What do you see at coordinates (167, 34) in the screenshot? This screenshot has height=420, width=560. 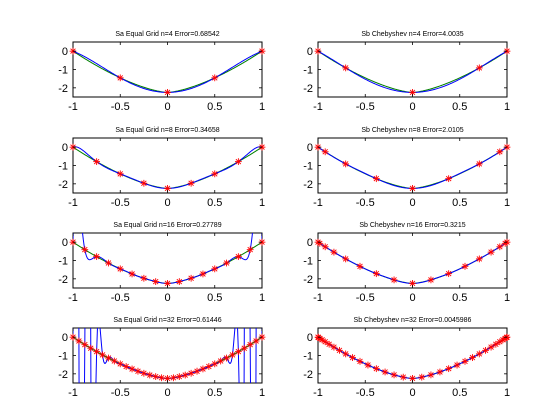 I see `chart-title: Sa Equal Grid n=4 Error=0.68542` at bounding box center [167, 34].